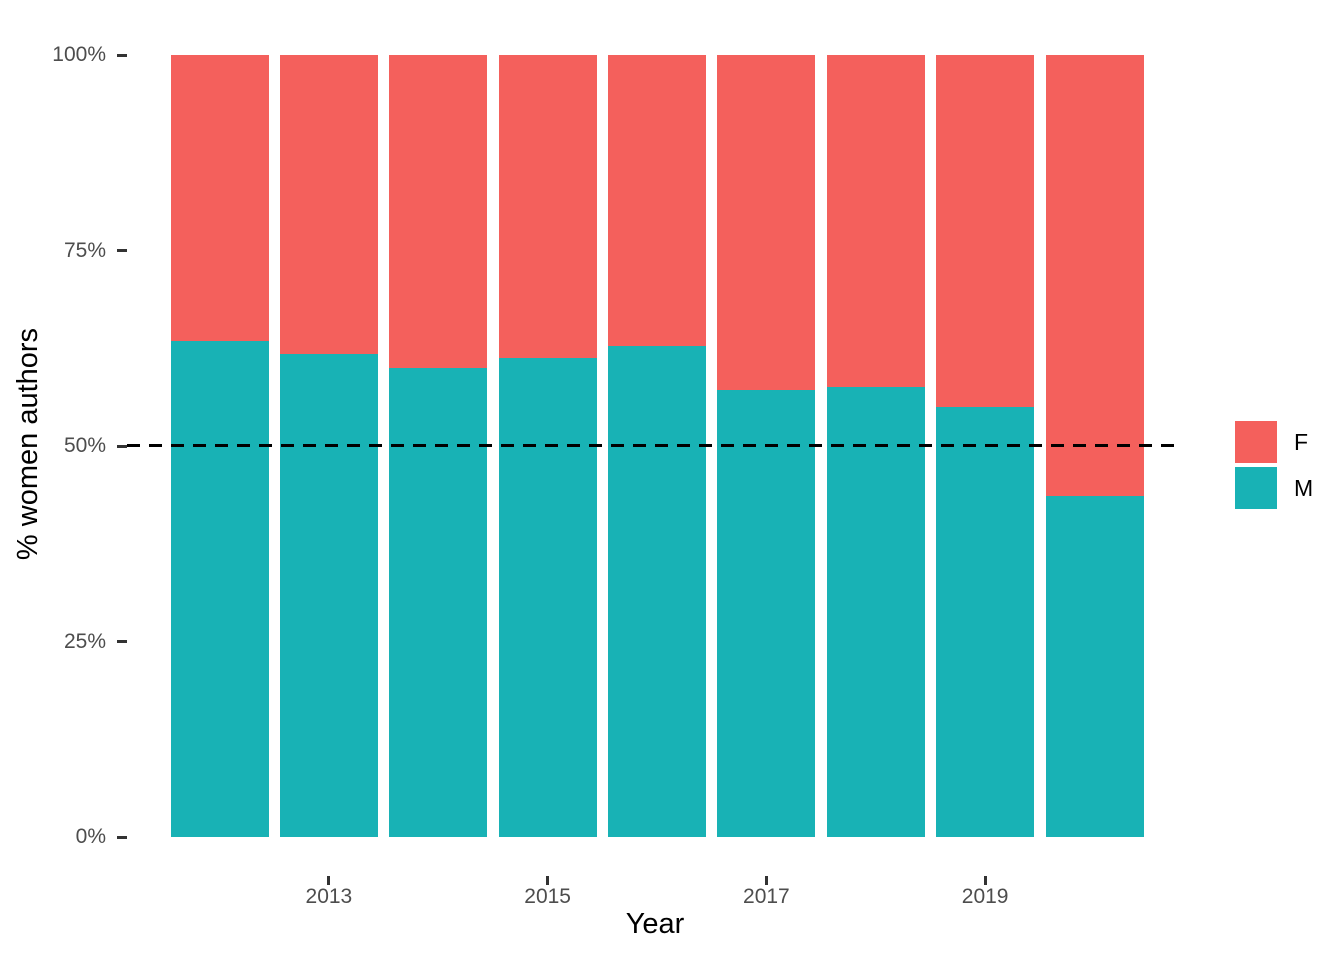 This screenshot has height=960, width=1344. I want to click on bar-2017, so click(766, 446).